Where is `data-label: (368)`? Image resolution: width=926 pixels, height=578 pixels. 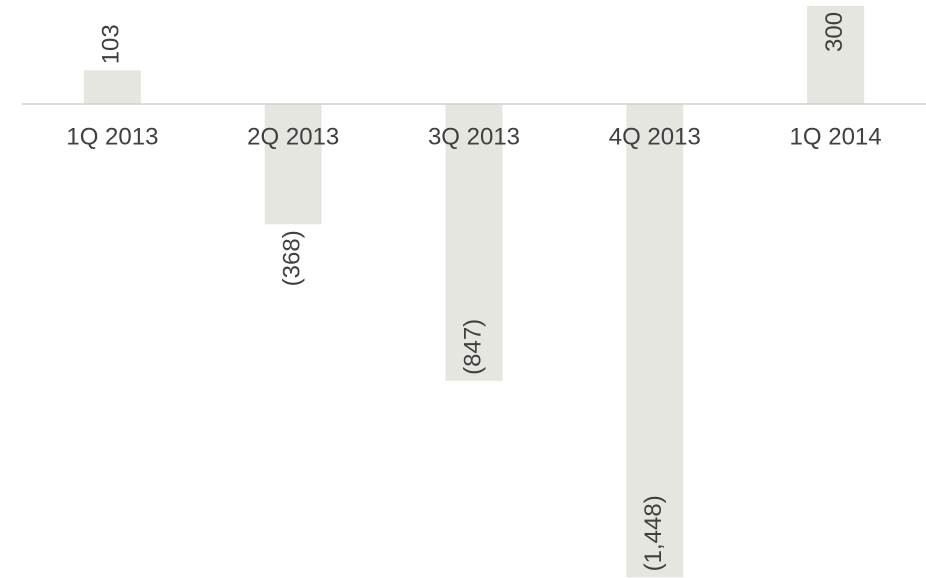 data-label: (368) is located at coordinates (292, 258).